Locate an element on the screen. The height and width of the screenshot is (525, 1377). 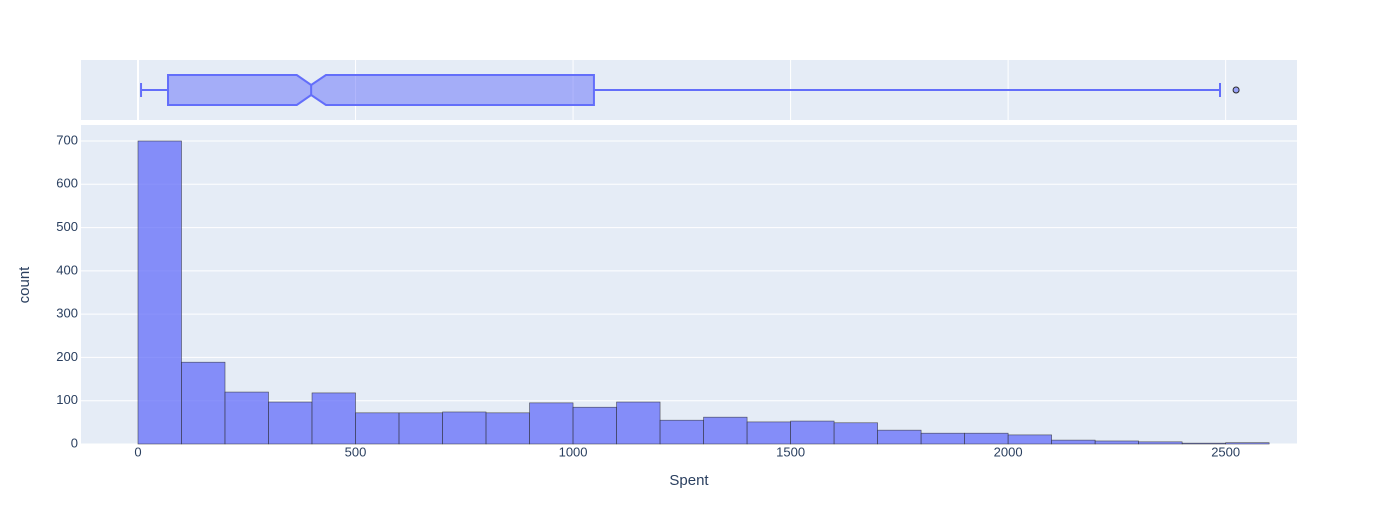
x-tick-label: 2500 is located at coordinates (1225, 451).